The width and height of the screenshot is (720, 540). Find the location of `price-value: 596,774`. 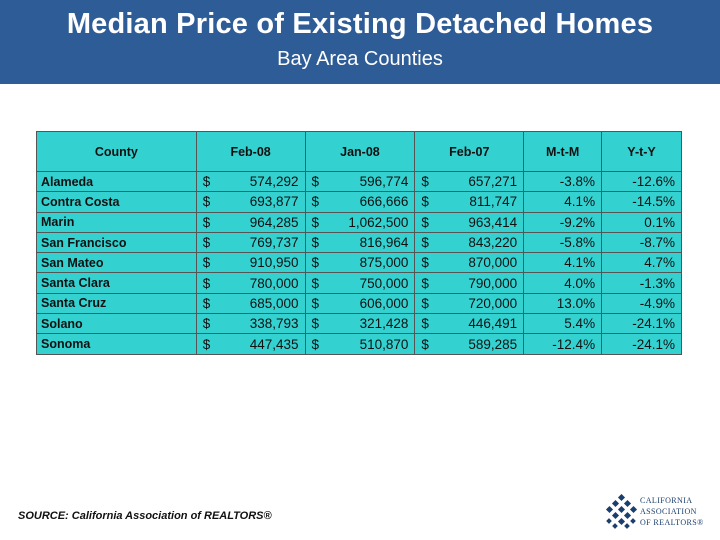

price-value: 596,774 is located at coordinates (384, 182).